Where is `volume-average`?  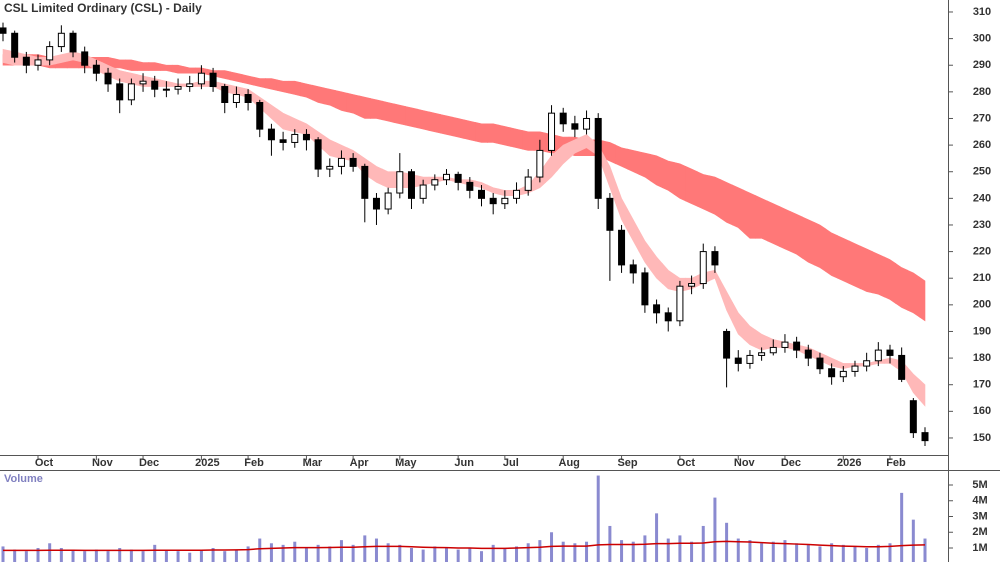
volume-average is located at coordinates (464, 546).